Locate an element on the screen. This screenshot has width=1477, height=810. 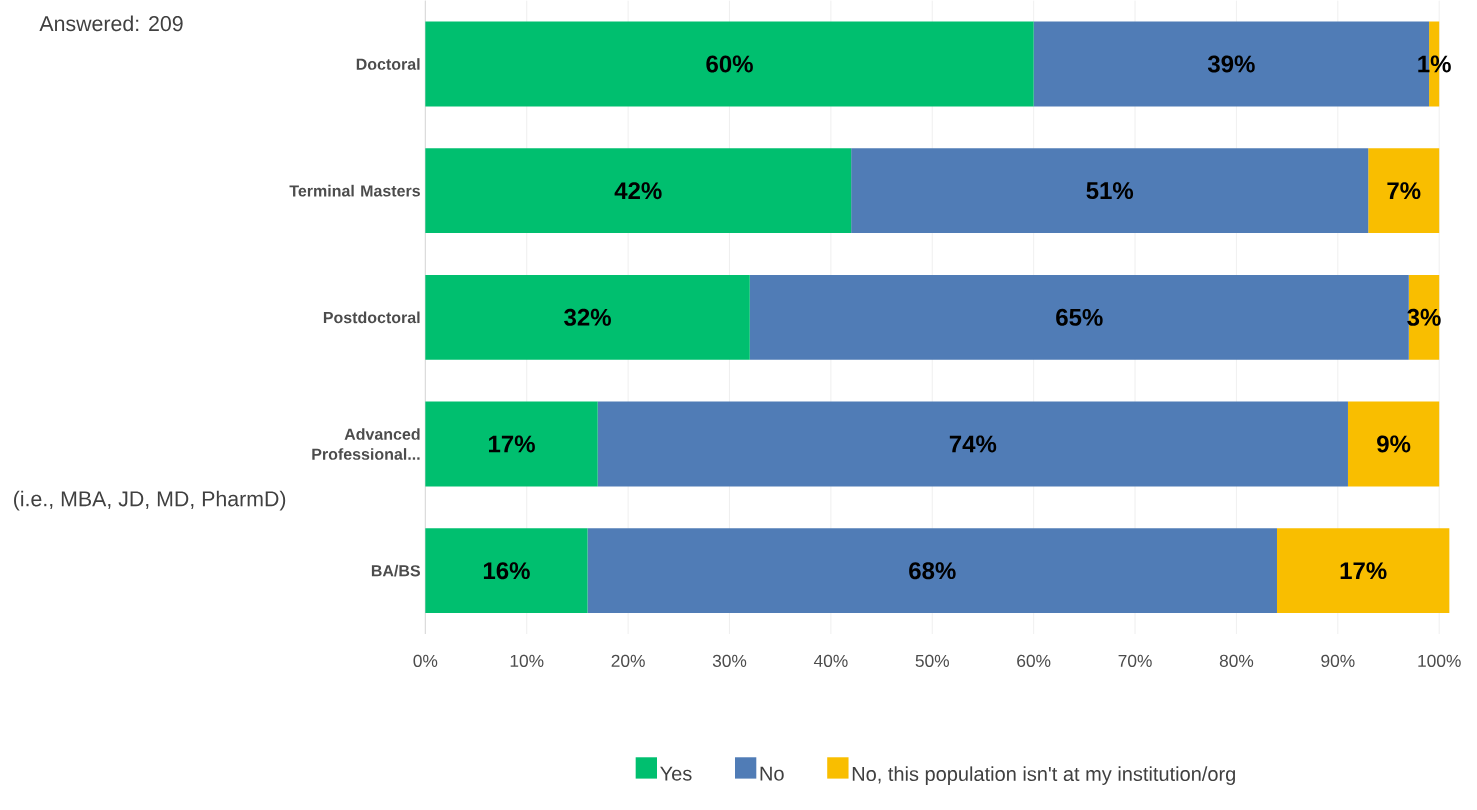
legend-label: No is located at coordinates (772, 773).